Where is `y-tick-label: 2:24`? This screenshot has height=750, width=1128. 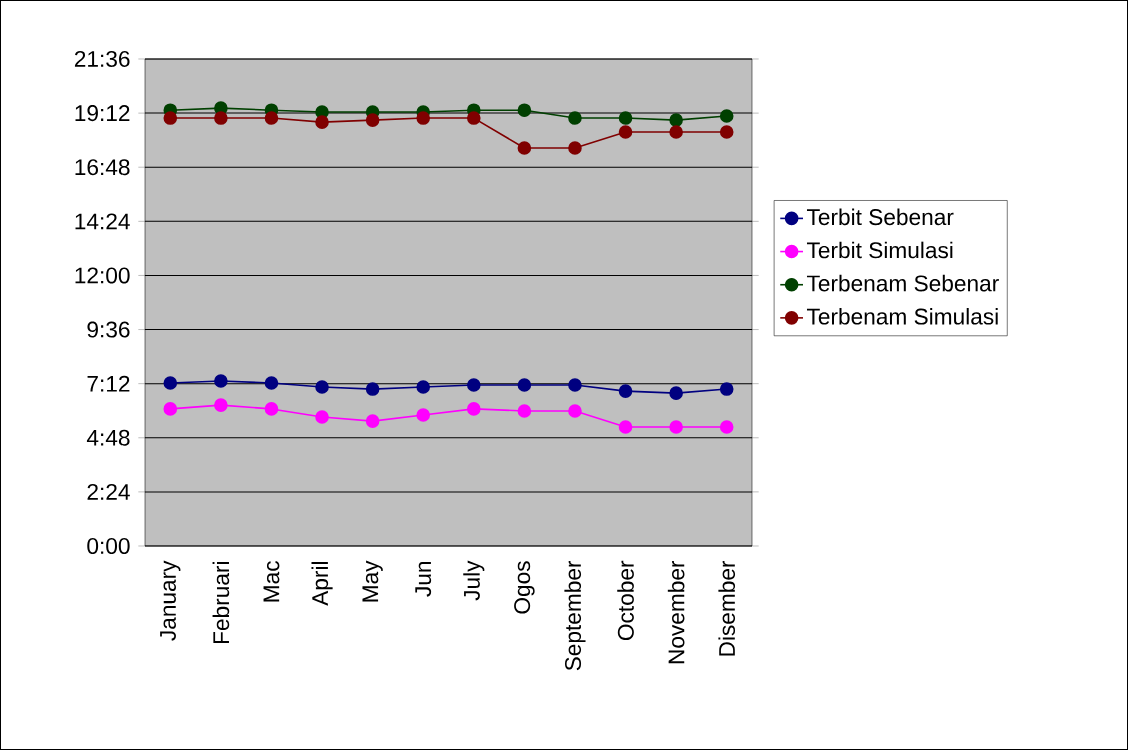 y-tick-label: 2:24 is located at coordinates (108, 491).